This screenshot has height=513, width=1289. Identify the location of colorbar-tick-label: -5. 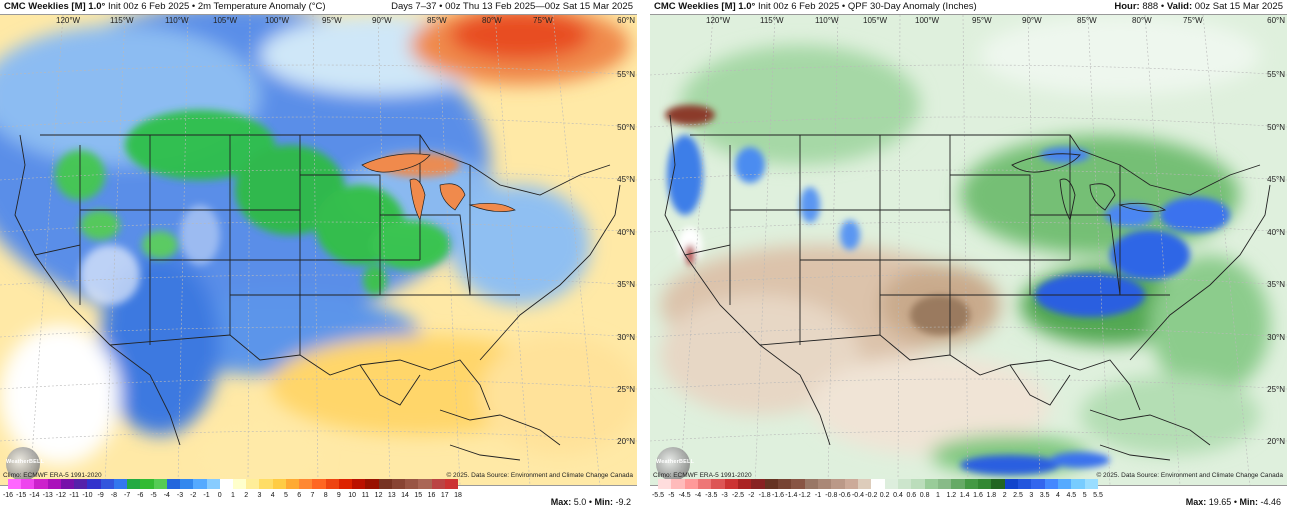
(671, 495).